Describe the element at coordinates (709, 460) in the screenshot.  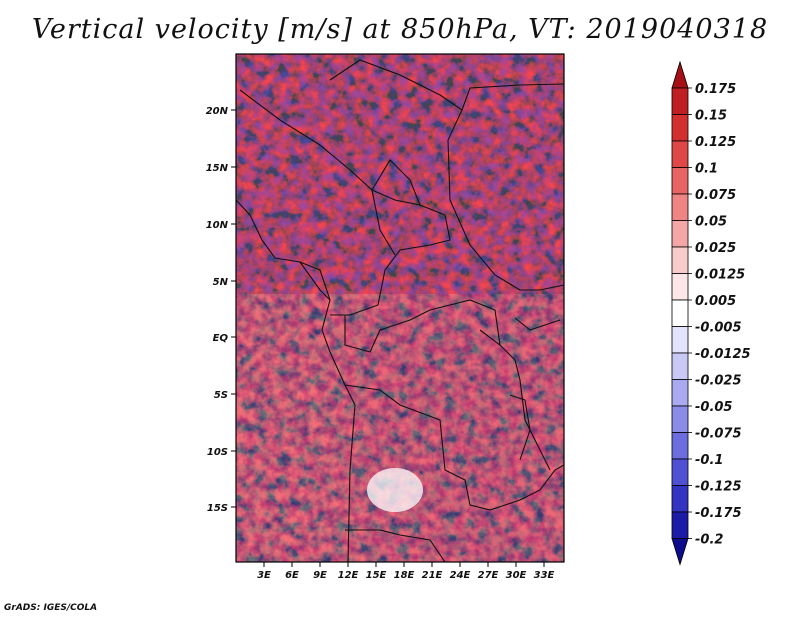
I see `colorbar-label: -0.1` at that location.